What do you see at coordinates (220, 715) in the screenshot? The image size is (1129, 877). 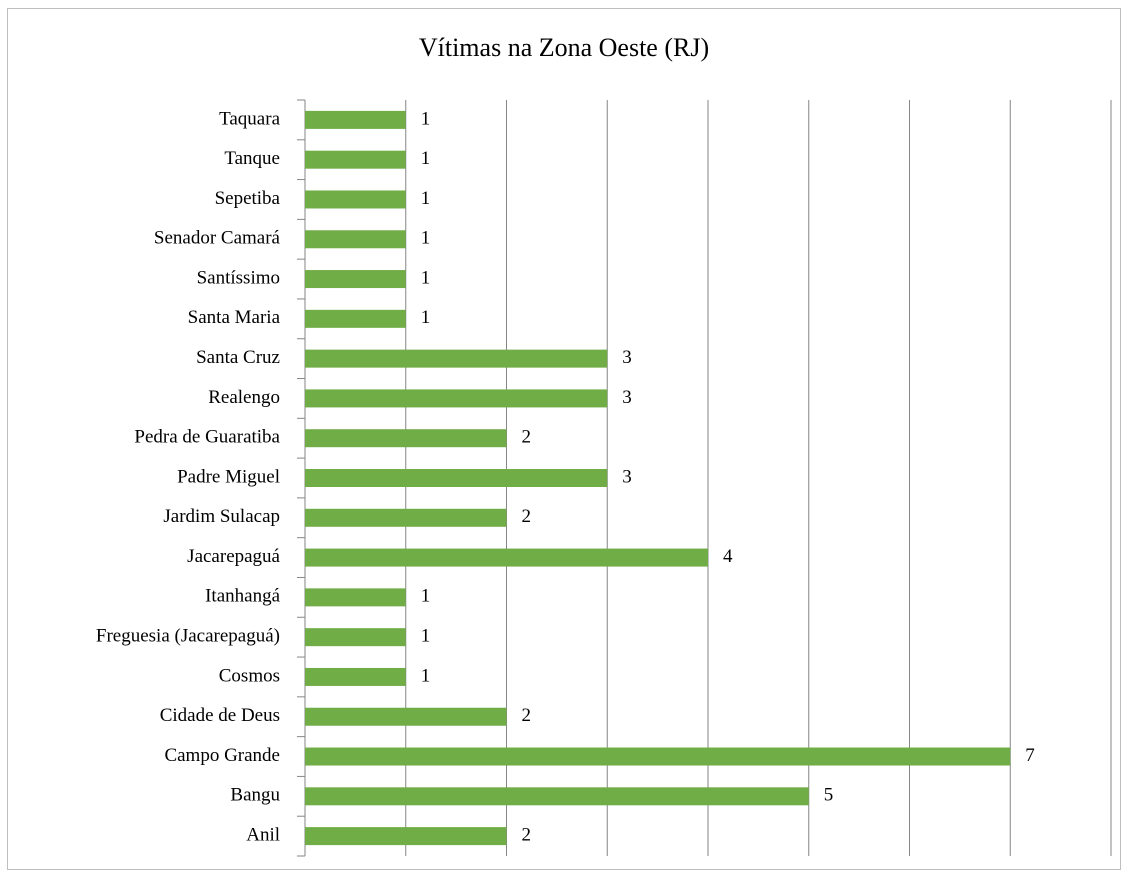 I see `y-tick-label: Cidade de Deus` at bounding box center [220, 715].